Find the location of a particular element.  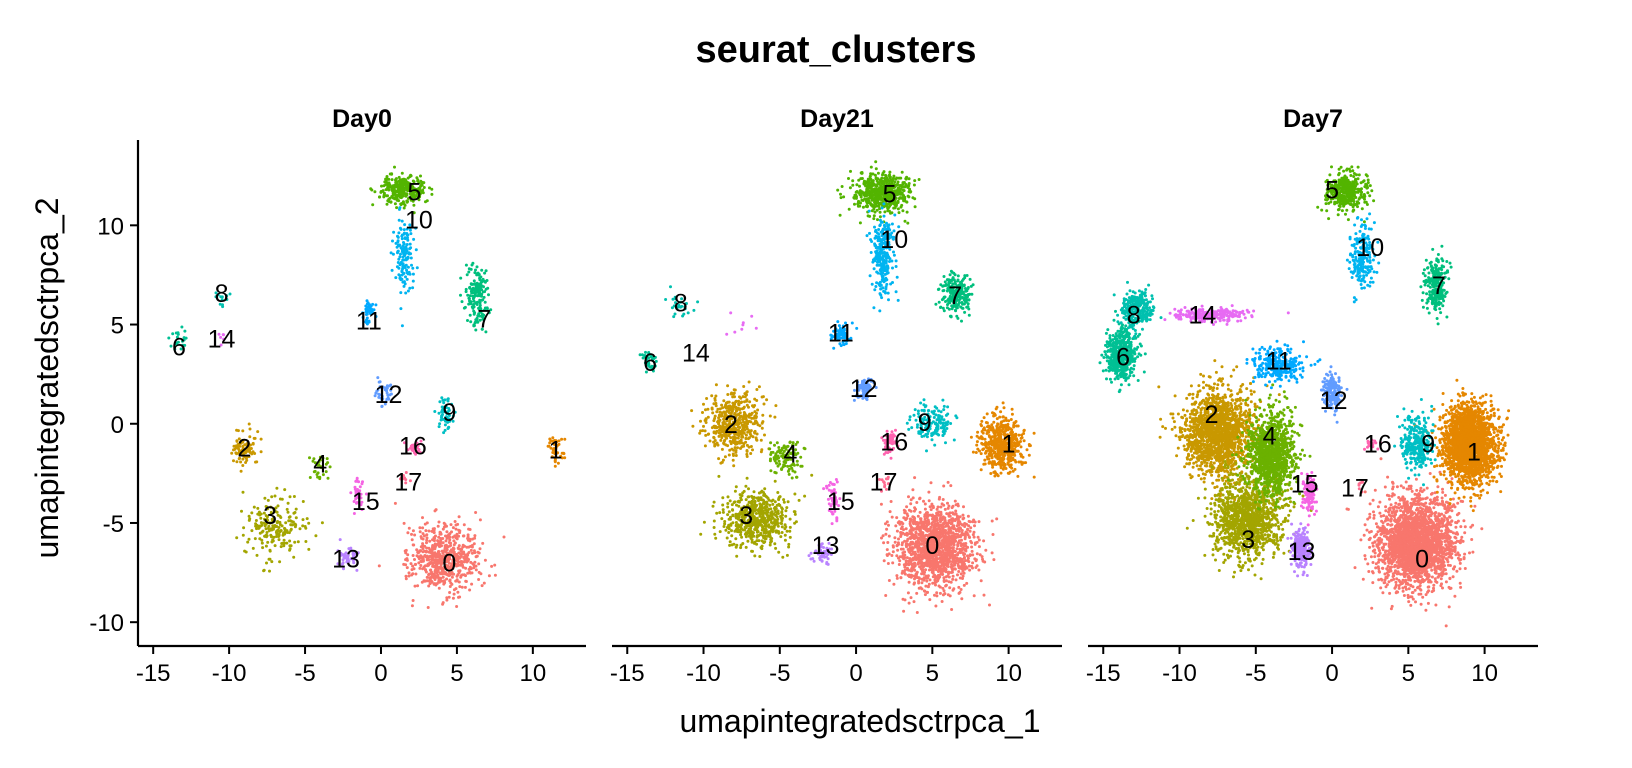

x-tick-label: -10 is located at coordinates (229, 673).